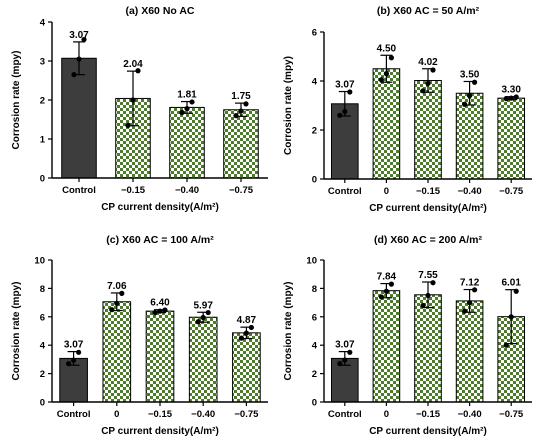  Describe the element at coordinates (241, 96) in the screenshot. I see `bar-value-label: 1.75` at that location.